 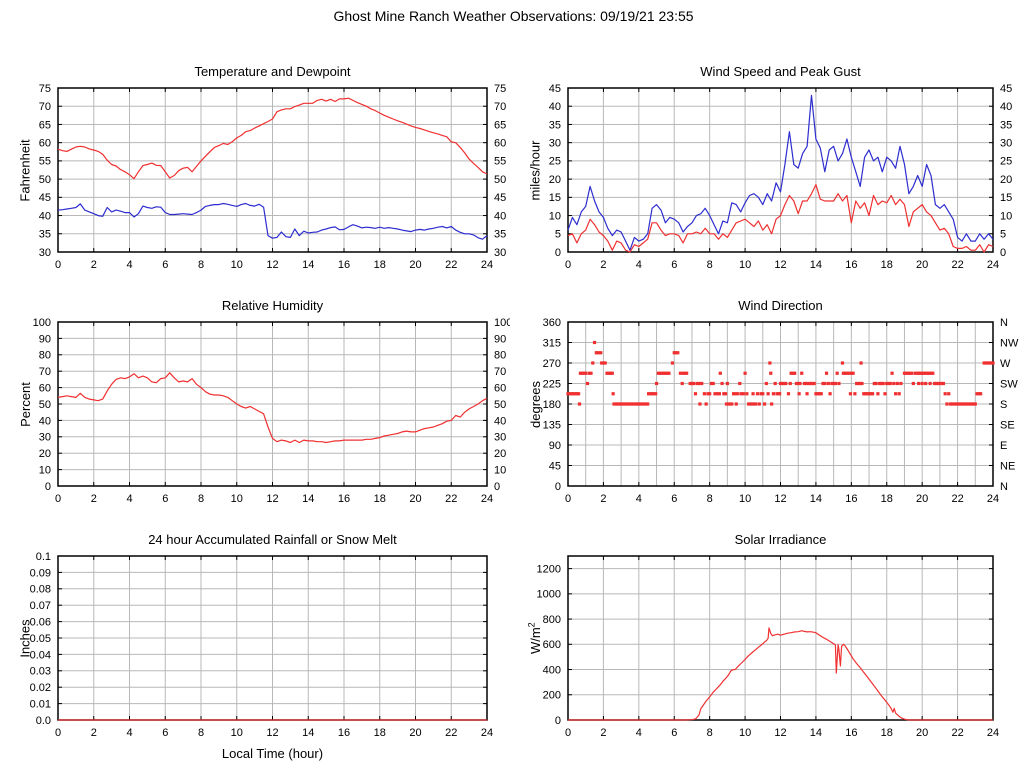 What do you see at coordinates (552, 384) in the screenshot?
I see `svg-text: 225` at bounding box center [552, 384].